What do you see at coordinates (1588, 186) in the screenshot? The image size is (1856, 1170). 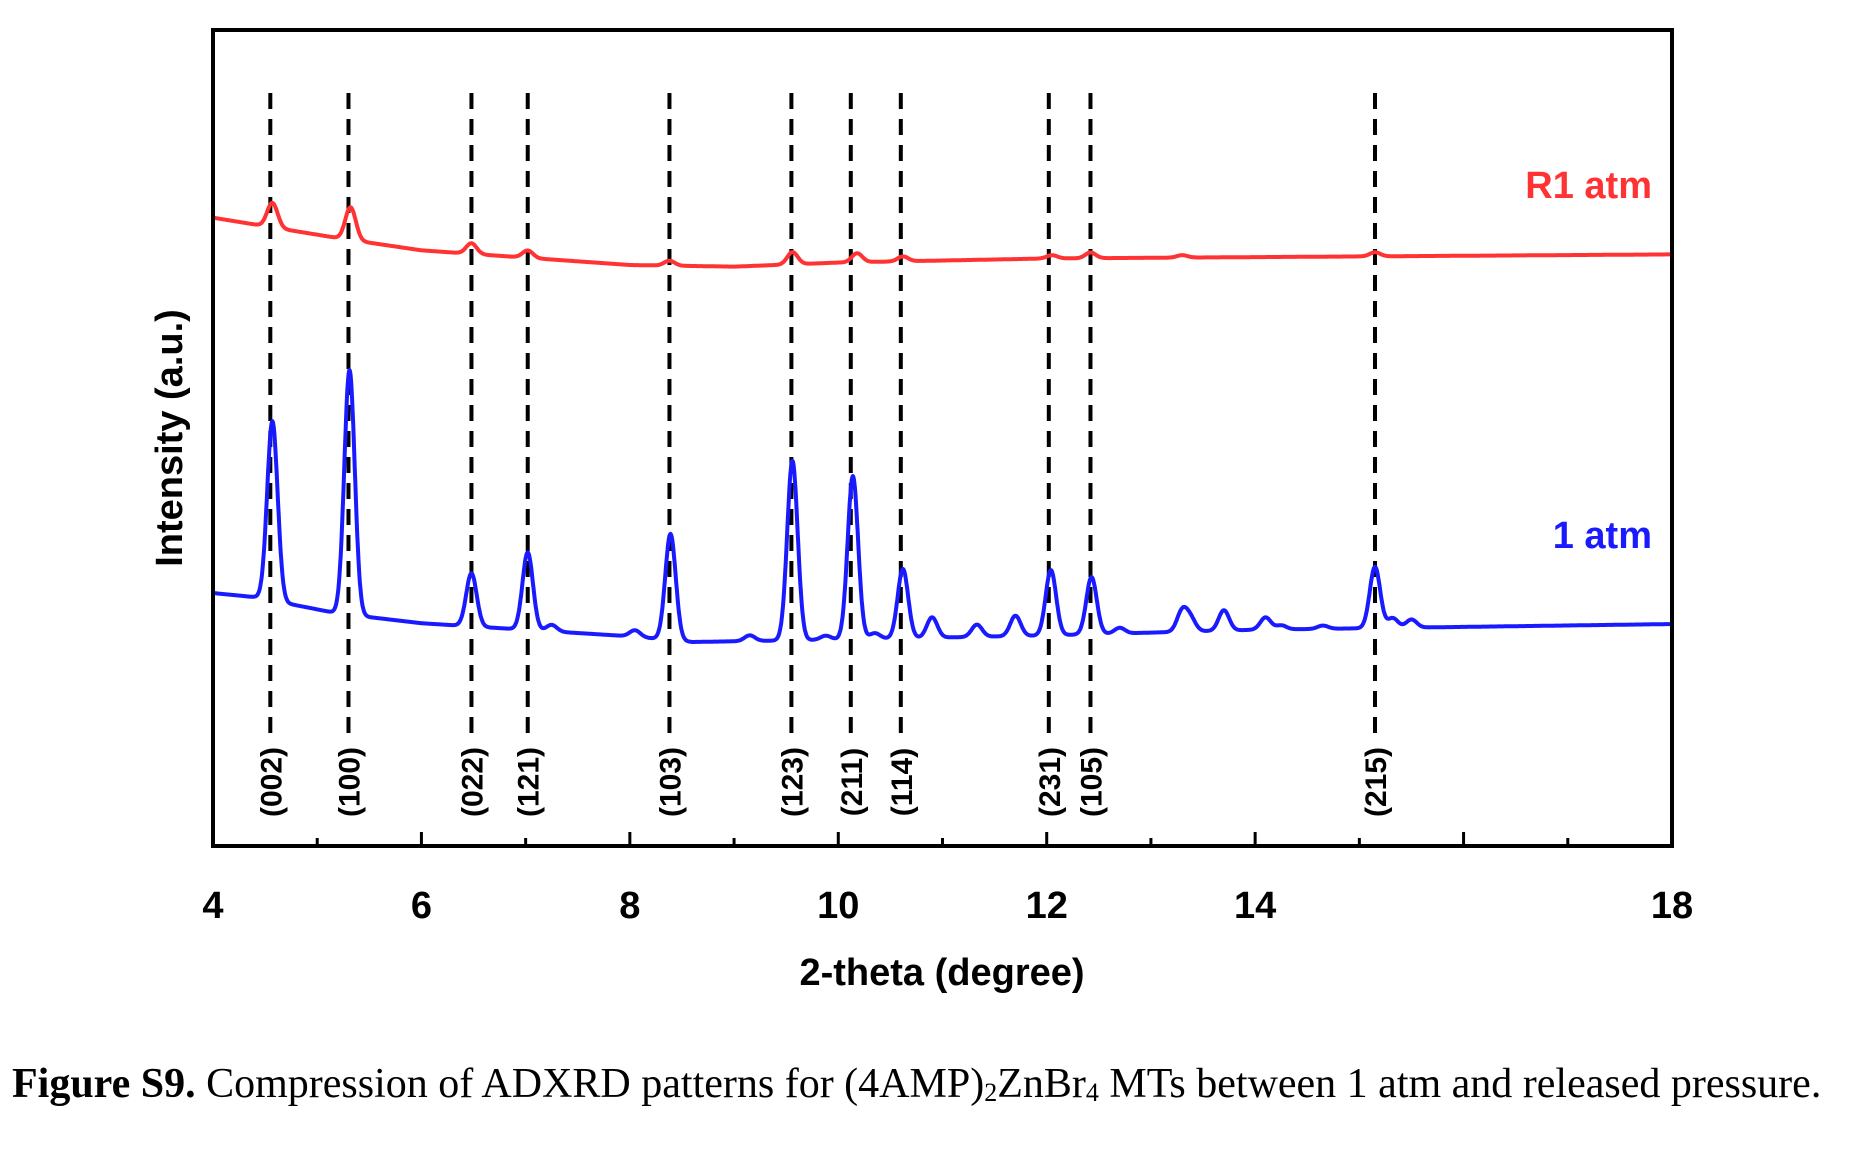 I see `series-label: R1 atm` at bounding box center [1588, 186].